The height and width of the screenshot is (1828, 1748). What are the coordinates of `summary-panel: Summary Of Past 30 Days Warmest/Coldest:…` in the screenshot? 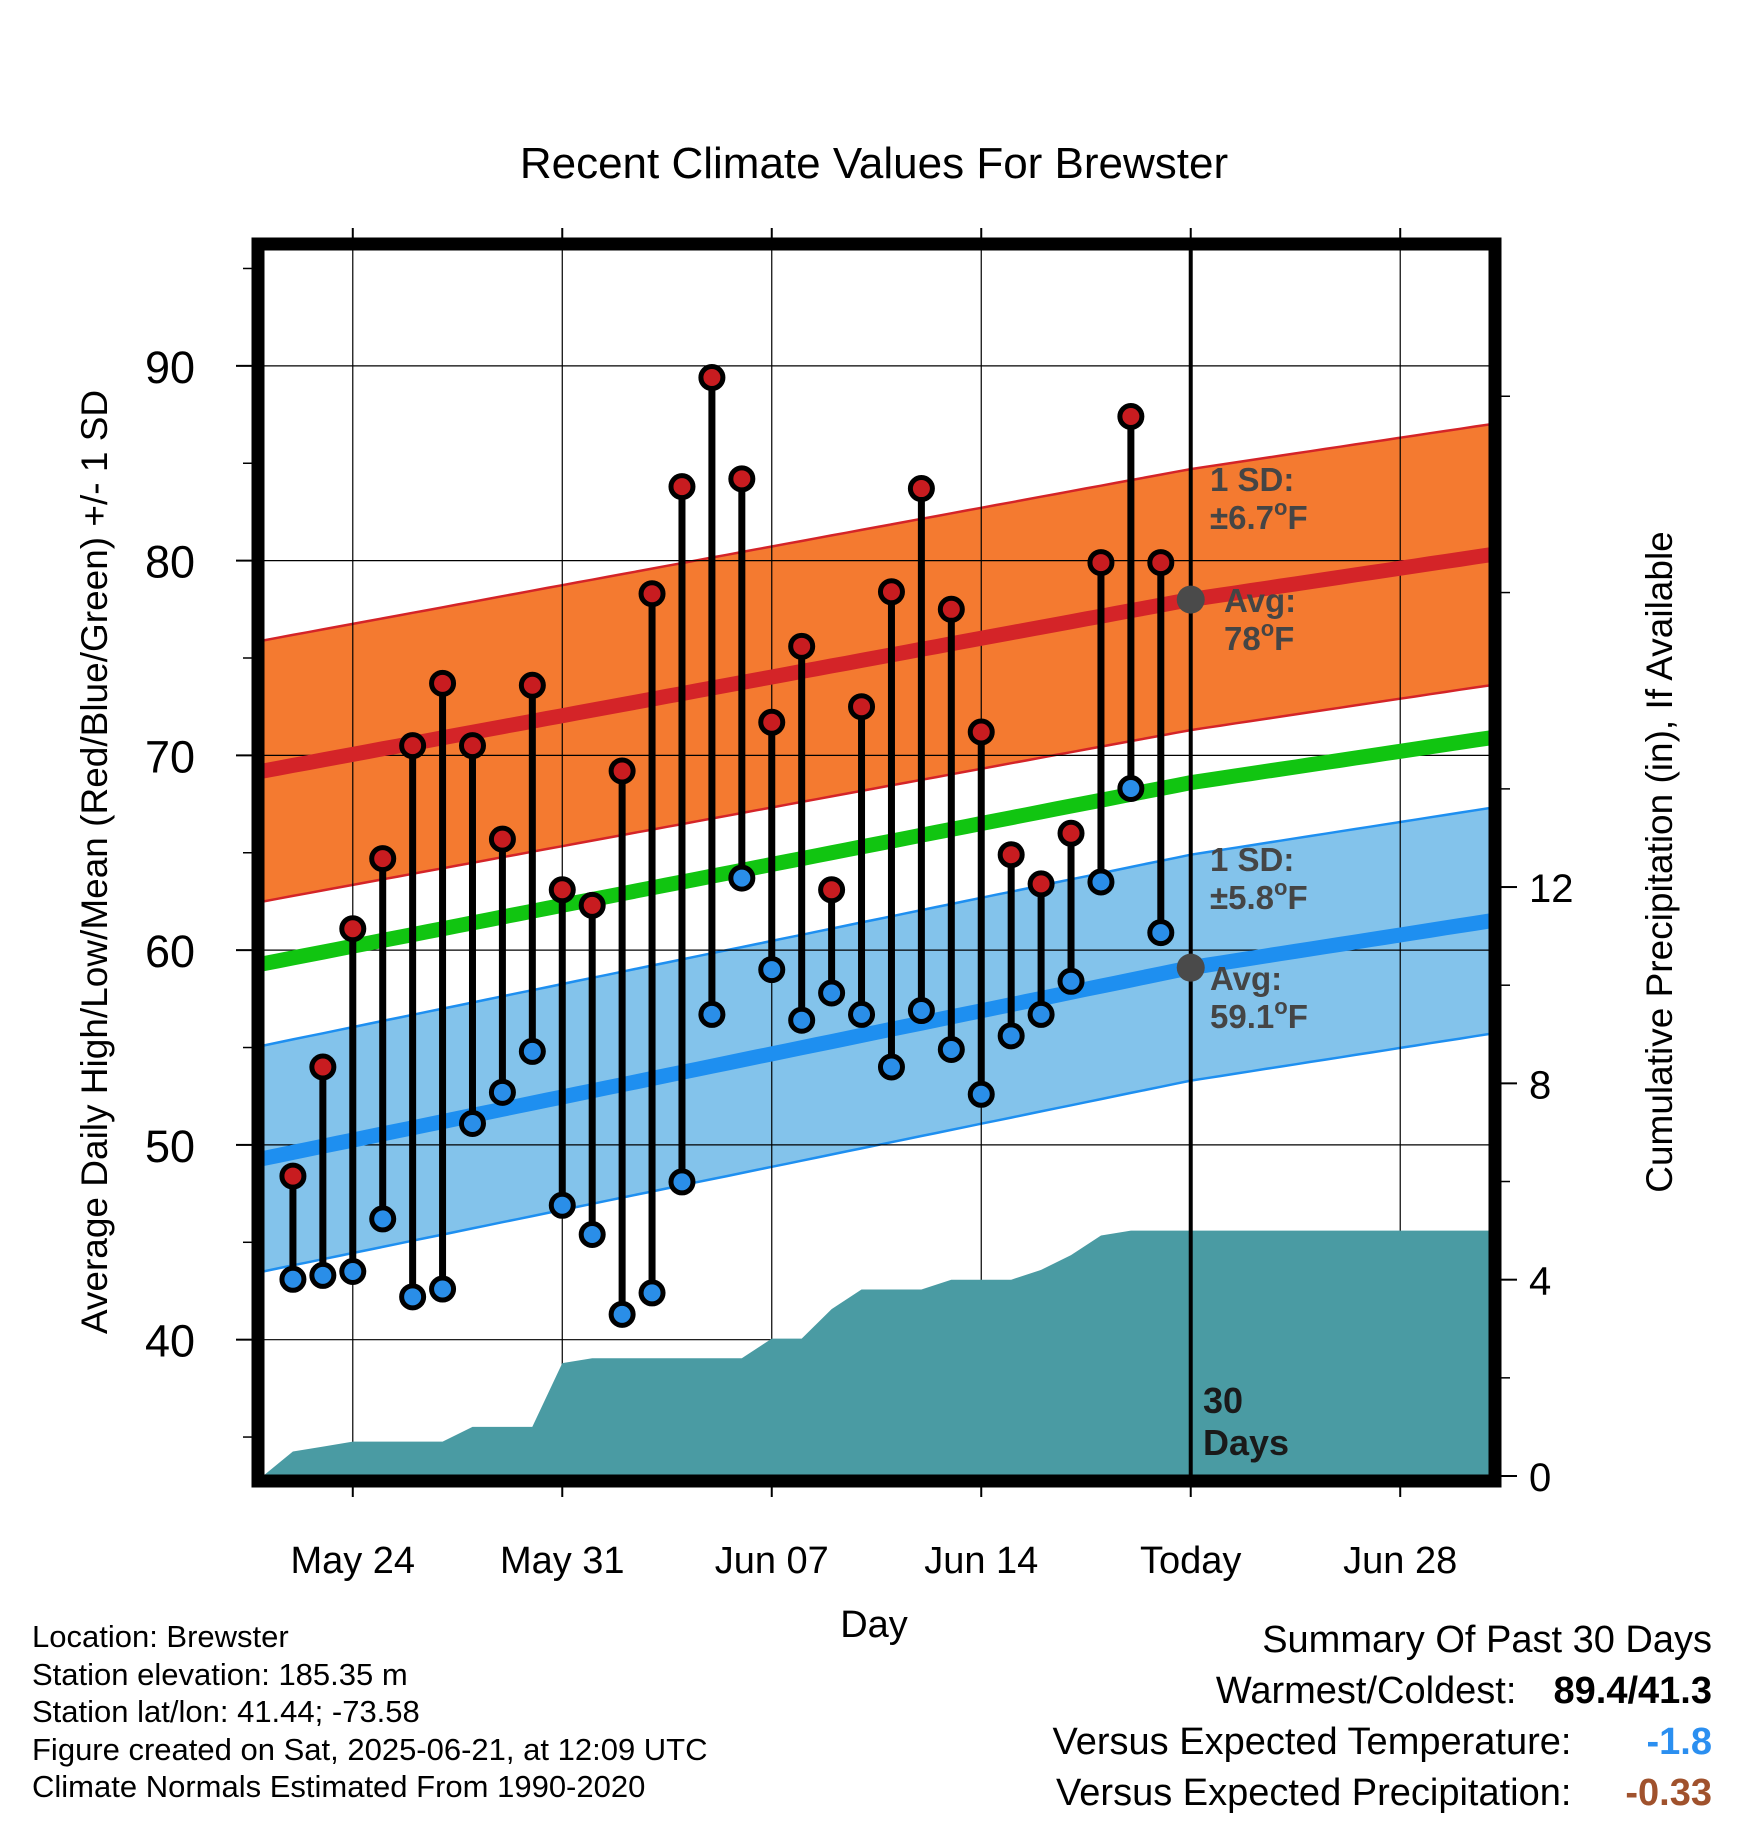 It's located at (1382, 1717).